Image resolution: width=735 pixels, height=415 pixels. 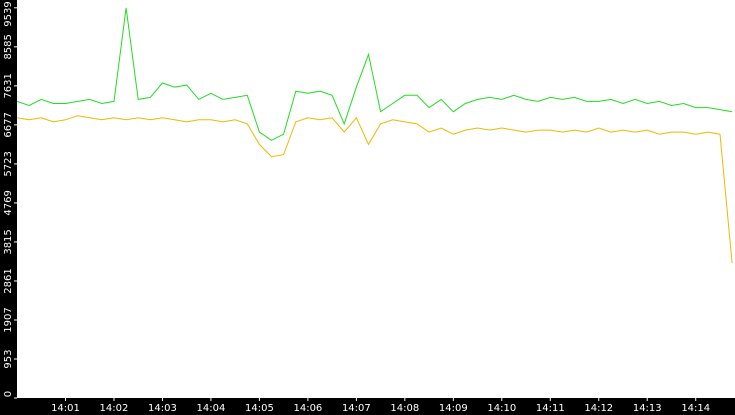 I want to click on x-tick-label: 14:12, so click(x=598, y=408).